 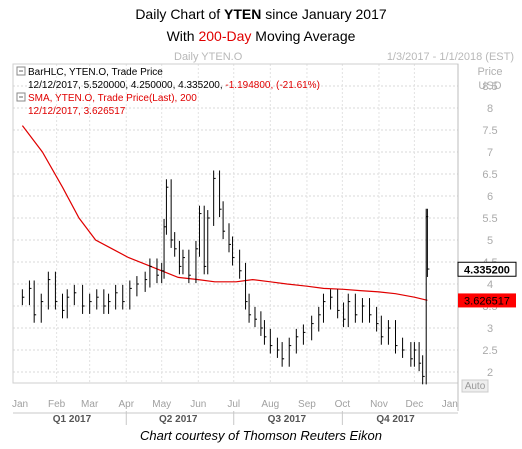 What do you see at coordinates (261, 14) in the screenshot?
I see `chart-title-line1: Daily Chart of YTEN since January 2017` at bounding box center [261, 14].